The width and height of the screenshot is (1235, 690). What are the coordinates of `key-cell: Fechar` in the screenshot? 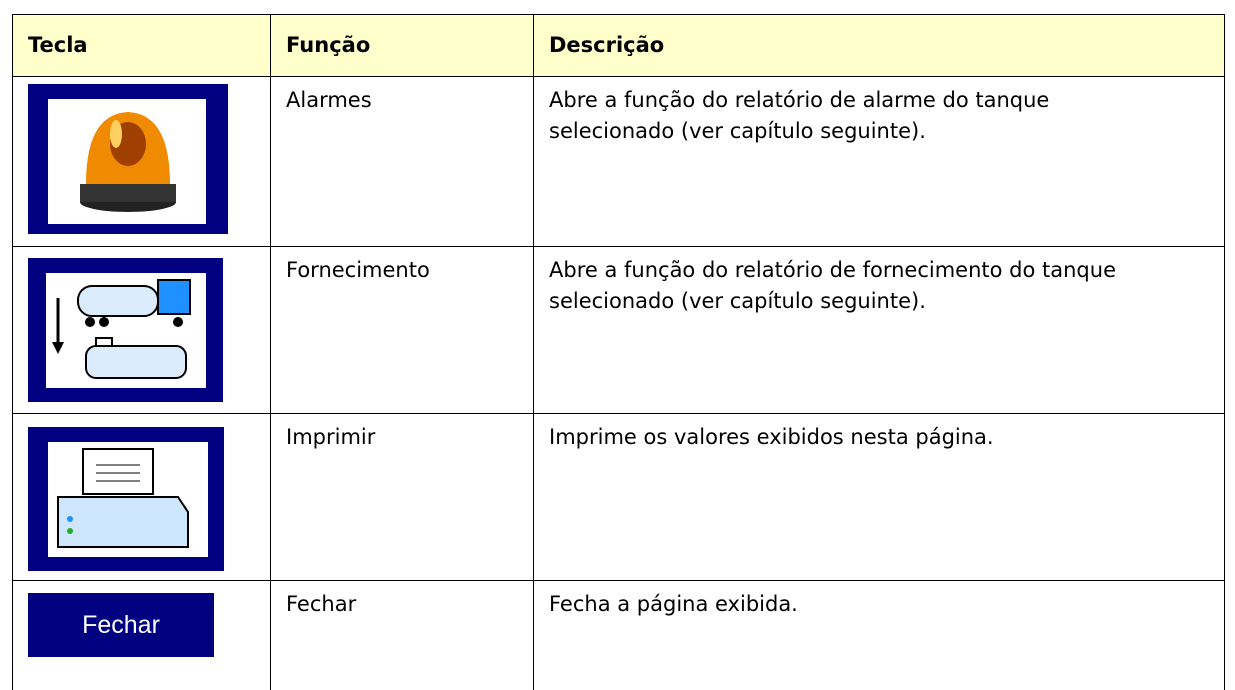 It's located at (141, 635).